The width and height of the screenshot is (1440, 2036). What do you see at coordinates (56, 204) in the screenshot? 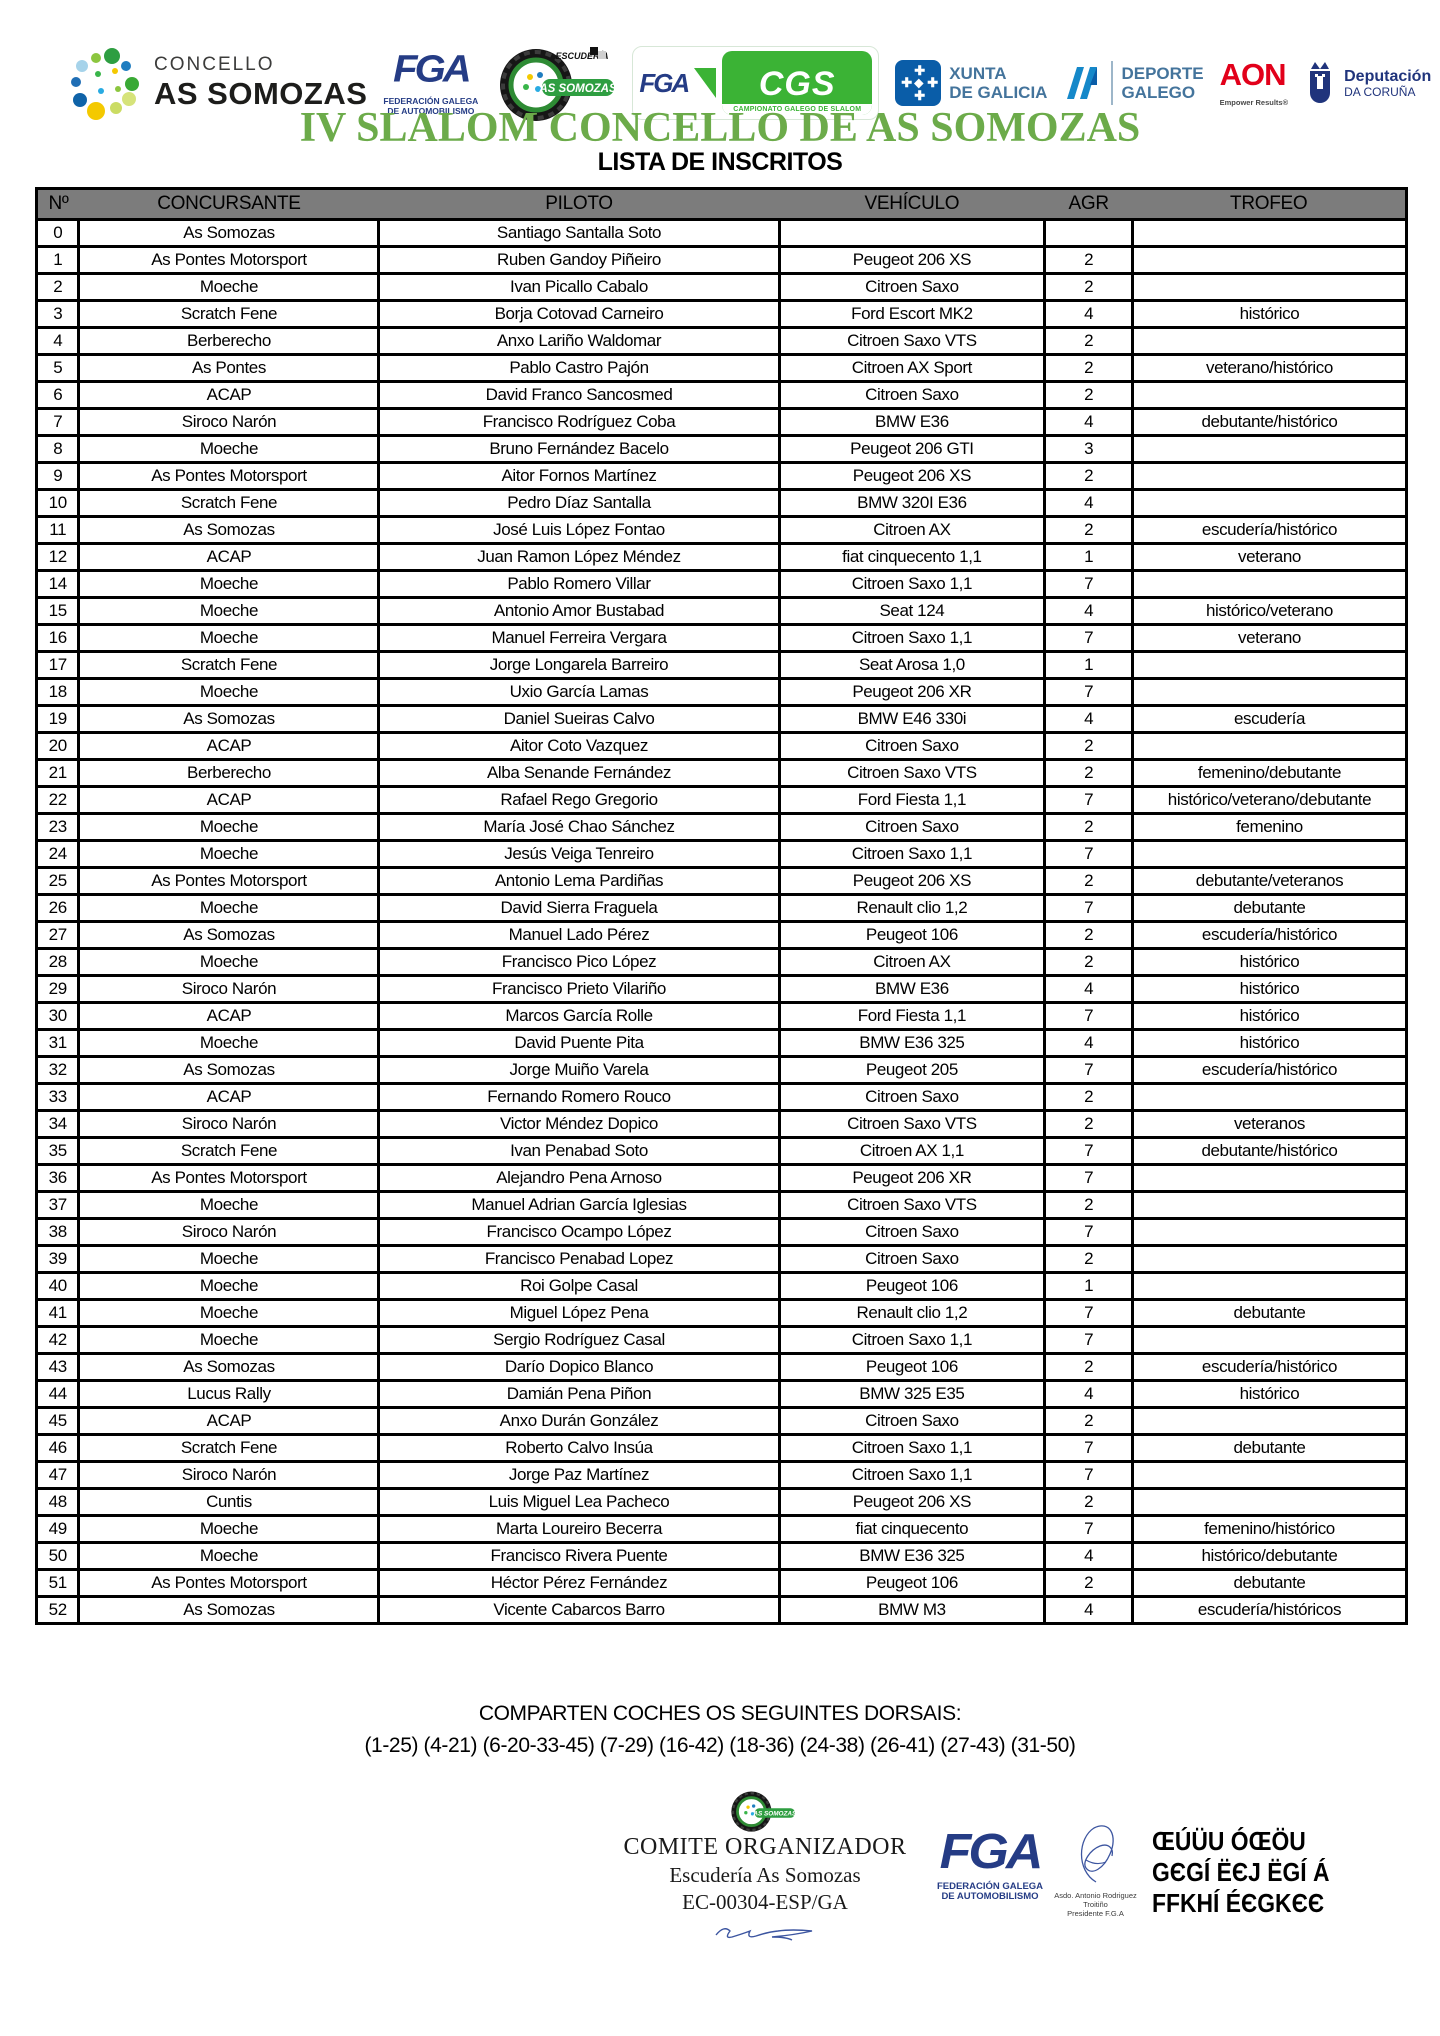
I see `column-header: Nº` at bounding box center [56, 204].